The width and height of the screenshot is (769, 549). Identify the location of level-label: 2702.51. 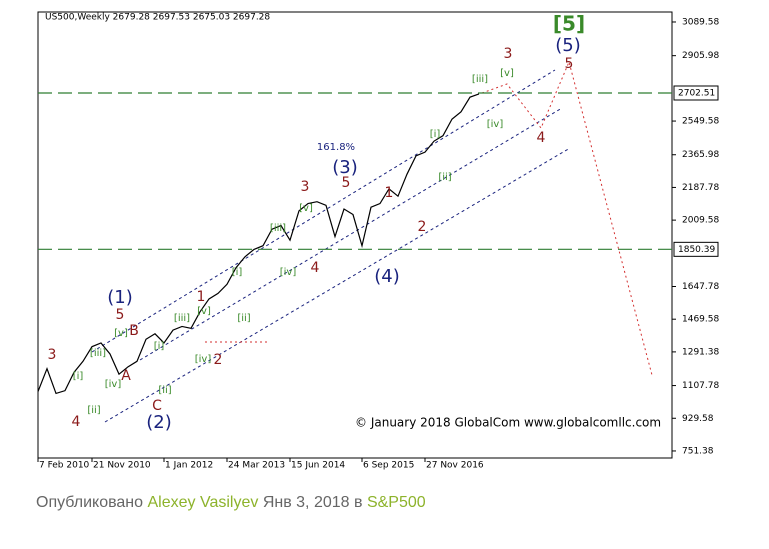
(696, 93).